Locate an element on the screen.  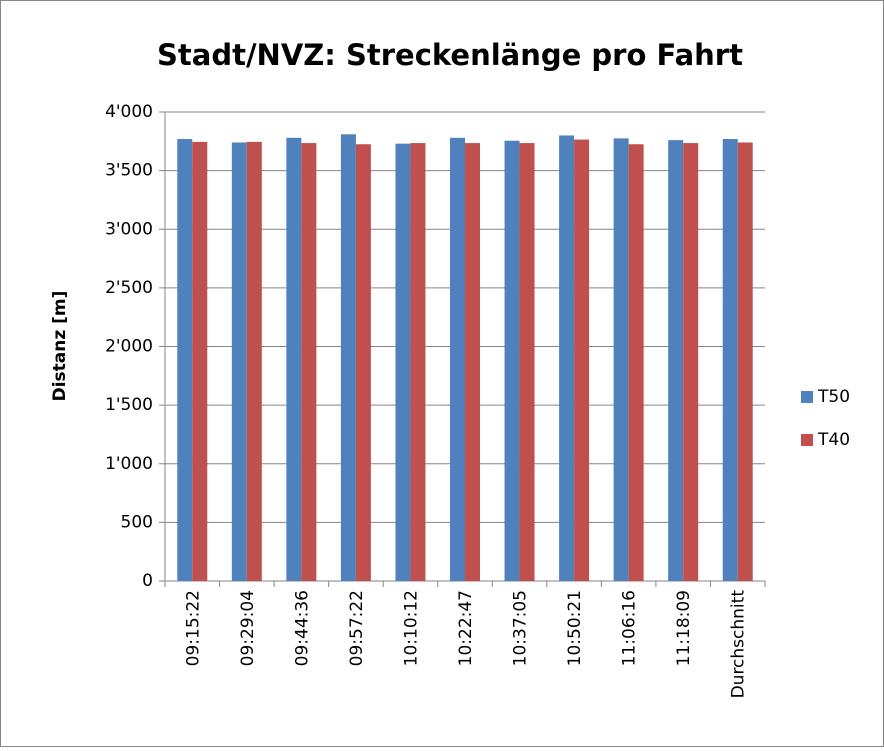
y-tick-label: 500 is located at coordinates (137, 522).